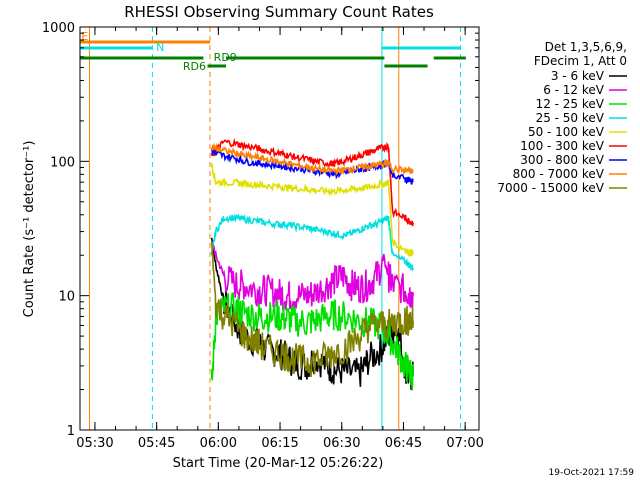  Describe the element at coordinates (160, 47) in the screenshot. I see `flag-label: N` at that location.